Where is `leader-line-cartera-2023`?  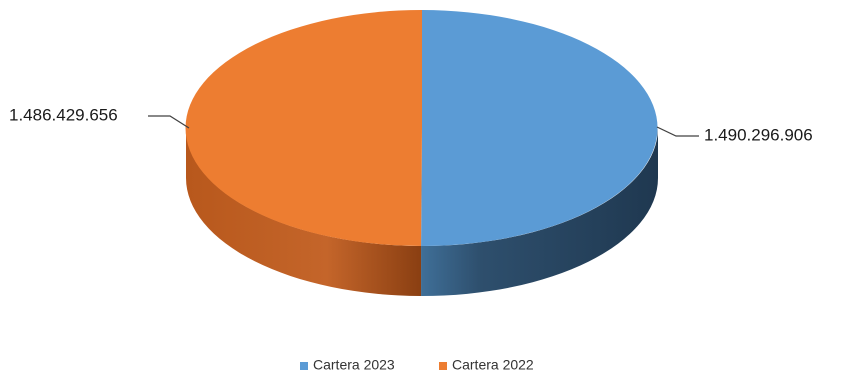 leader-line-cartera-2023 is located at coordinates (677, 131).